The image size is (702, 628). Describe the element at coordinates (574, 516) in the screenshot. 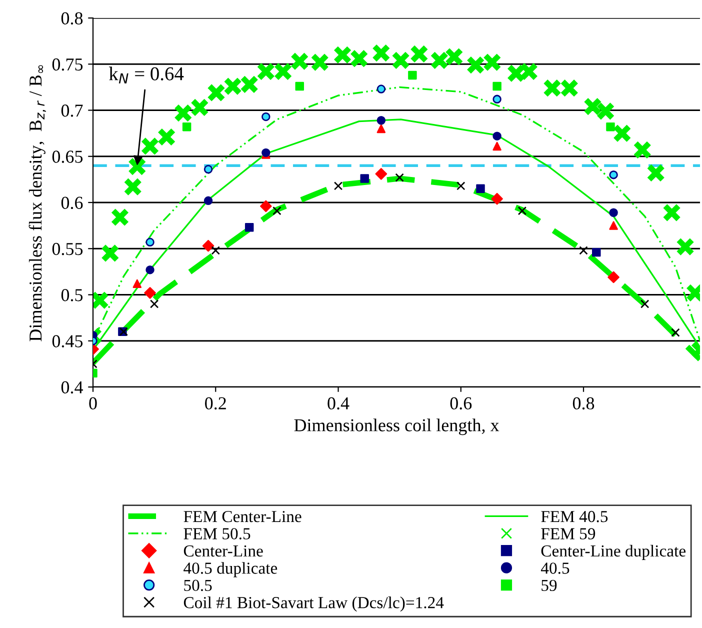

I see `legend-label: FEM 40.5` at that location.